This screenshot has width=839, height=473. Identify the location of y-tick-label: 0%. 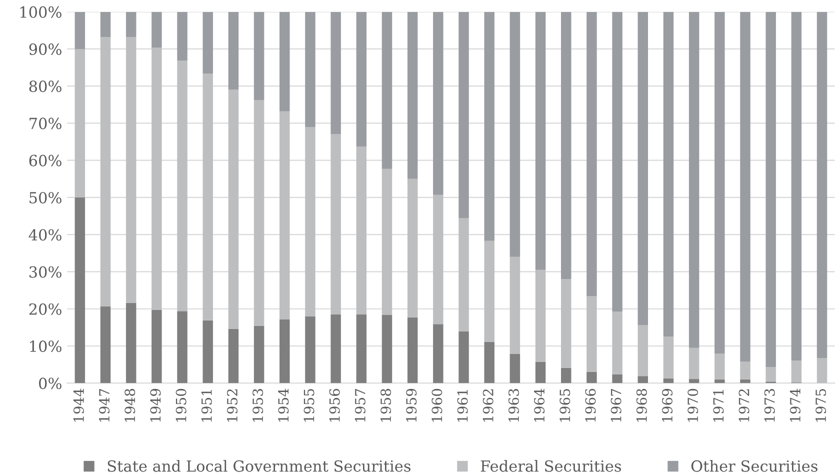
(50, 384).